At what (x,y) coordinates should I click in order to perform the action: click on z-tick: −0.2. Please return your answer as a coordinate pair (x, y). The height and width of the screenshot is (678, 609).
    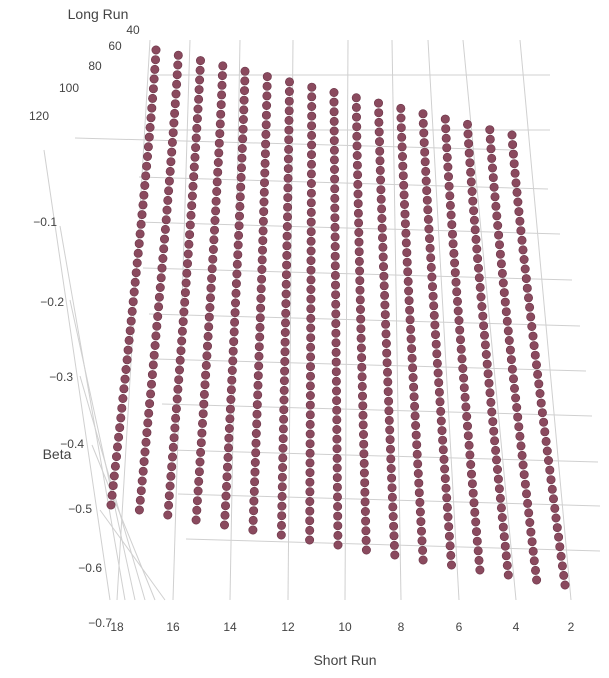
    Looking at the image, I should click on (52, 302).